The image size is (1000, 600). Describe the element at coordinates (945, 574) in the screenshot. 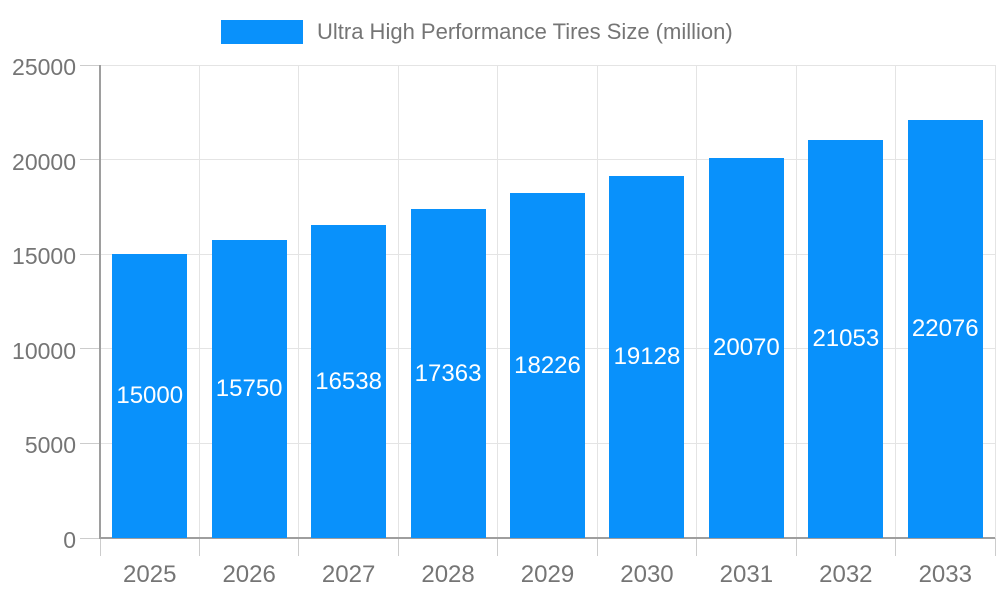

I see `x-axis-tick-label: 2033` at that location.